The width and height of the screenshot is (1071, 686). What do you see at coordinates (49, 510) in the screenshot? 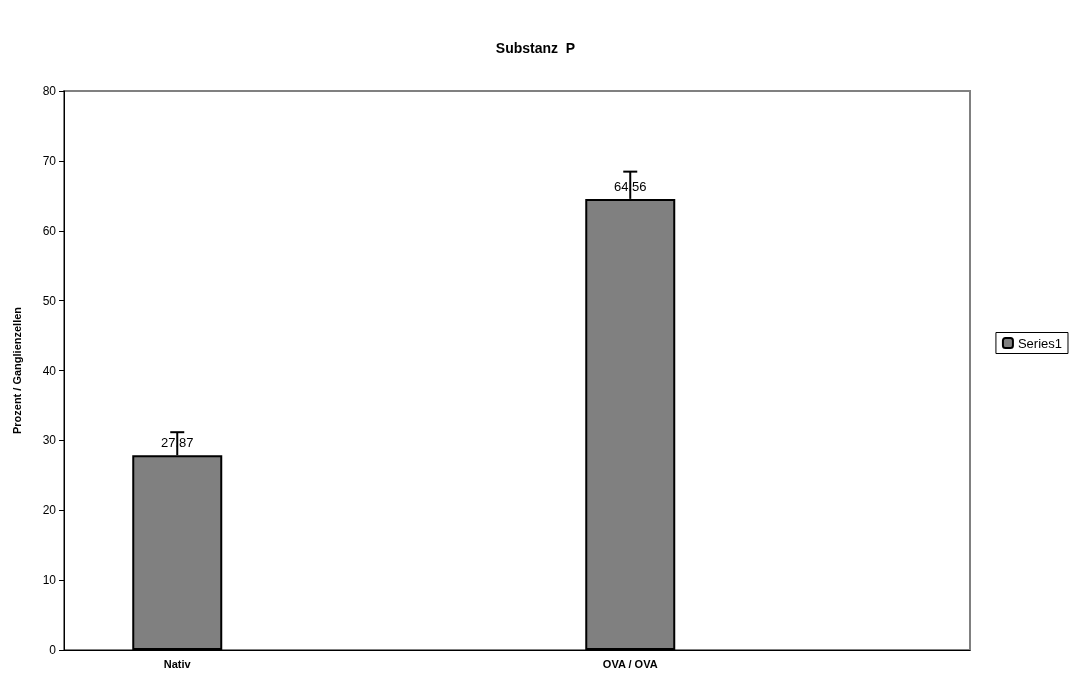
I see `y-tick-label: 20` at bounding box center [49, 510].